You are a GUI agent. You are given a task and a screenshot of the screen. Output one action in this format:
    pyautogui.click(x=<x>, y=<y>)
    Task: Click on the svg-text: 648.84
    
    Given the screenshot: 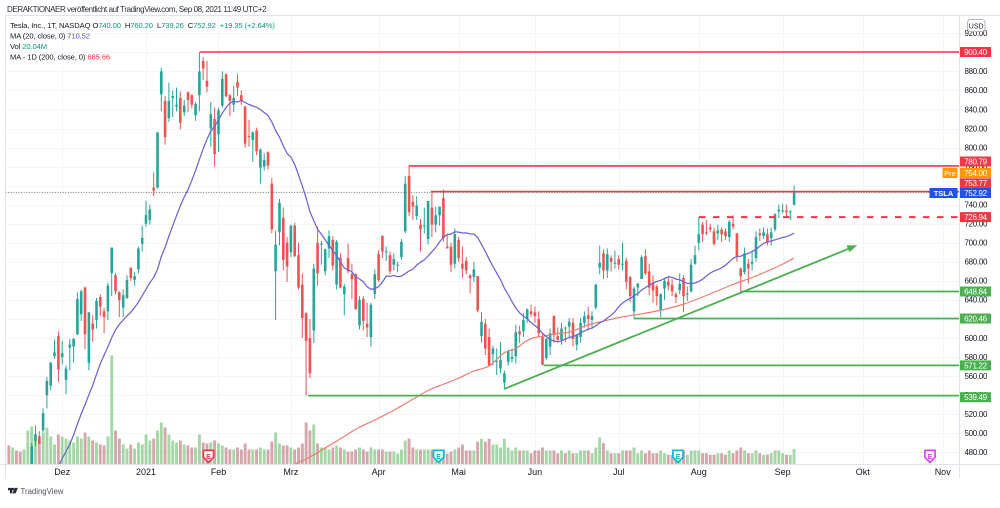 What is the action you would take?
    pyautogui.click(x=976, y=291)
    